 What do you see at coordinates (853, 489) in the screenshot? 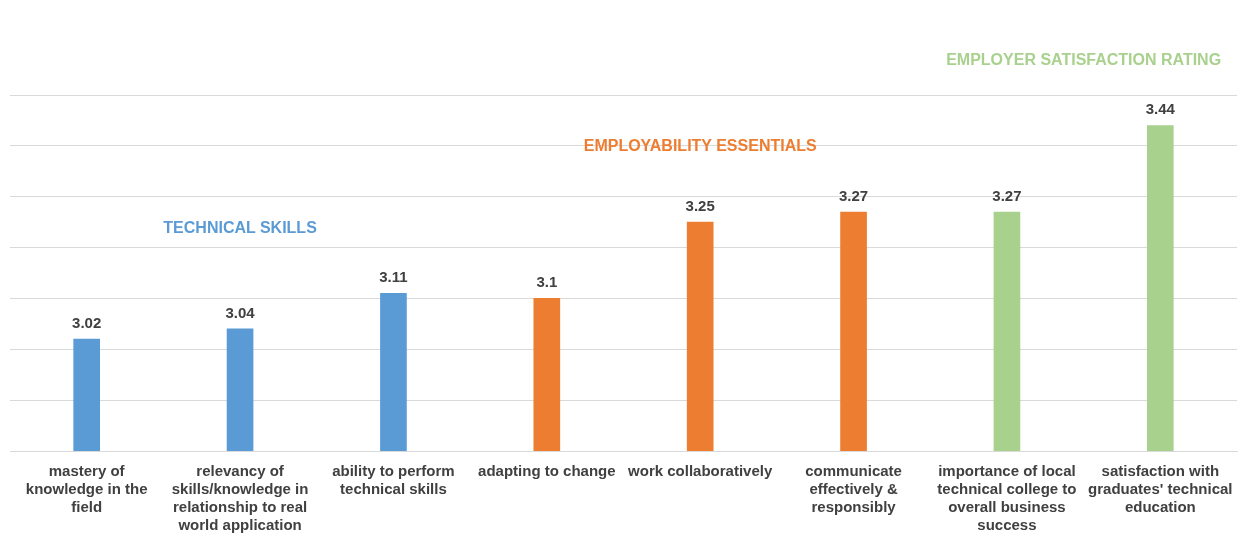
I see `x-tick-label: communicate effectively & responsibly` at bounding box center [853, 489].